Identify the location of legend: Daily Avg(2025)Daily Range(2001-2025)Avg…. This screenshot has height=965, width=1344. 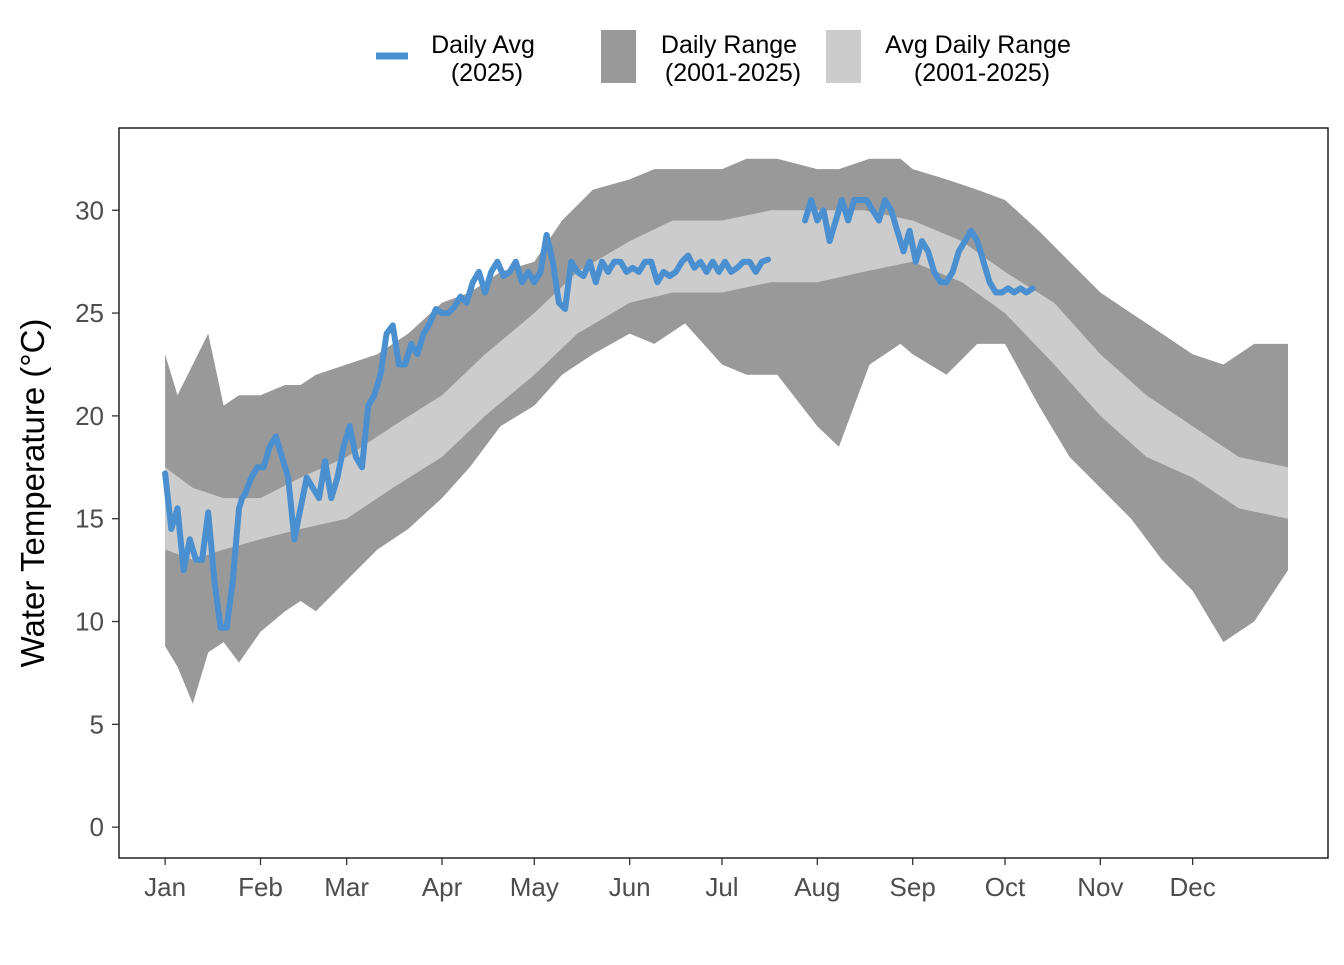
(723, 58).